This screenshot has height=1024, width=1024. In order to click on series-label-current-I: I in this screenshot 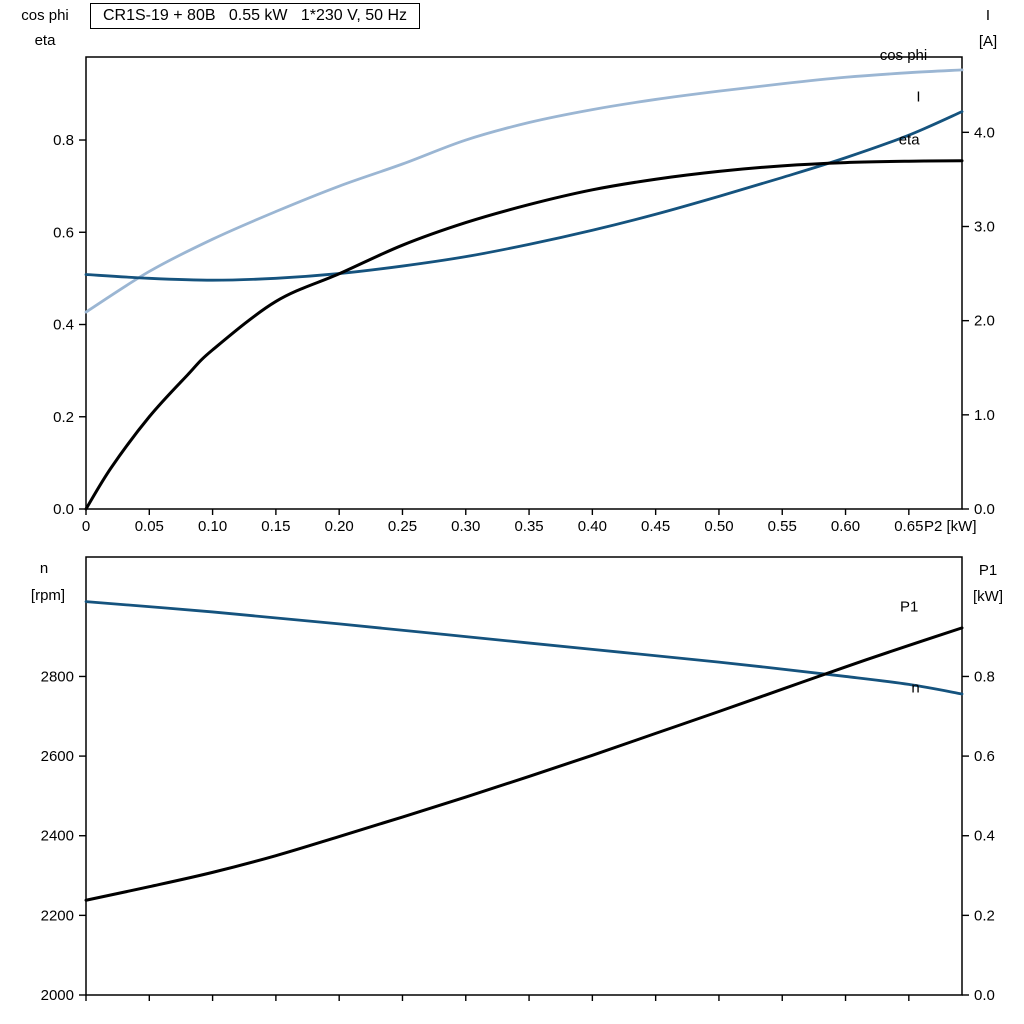, I will do `click(918, 96)`.